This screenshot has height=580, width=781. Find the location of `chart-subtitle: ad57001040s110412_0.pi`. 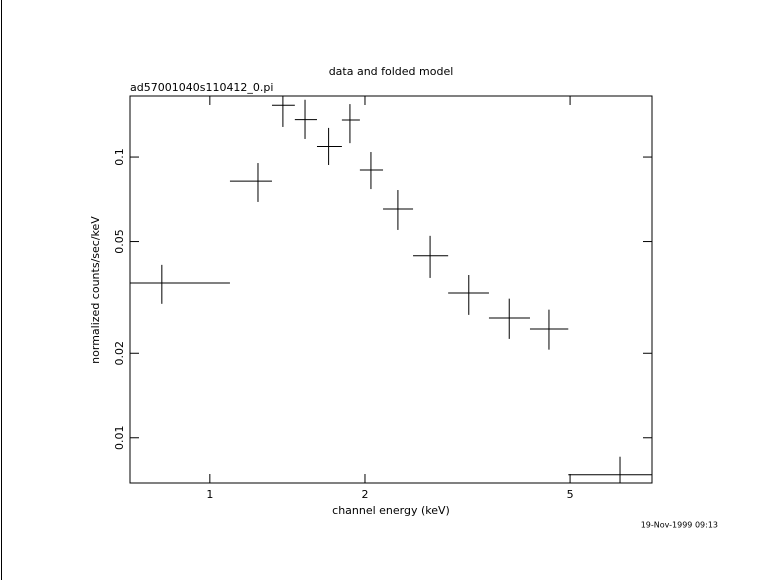

chart-subtitle: ad57001040s110412_0.pi is located at coordinates (201, 87).